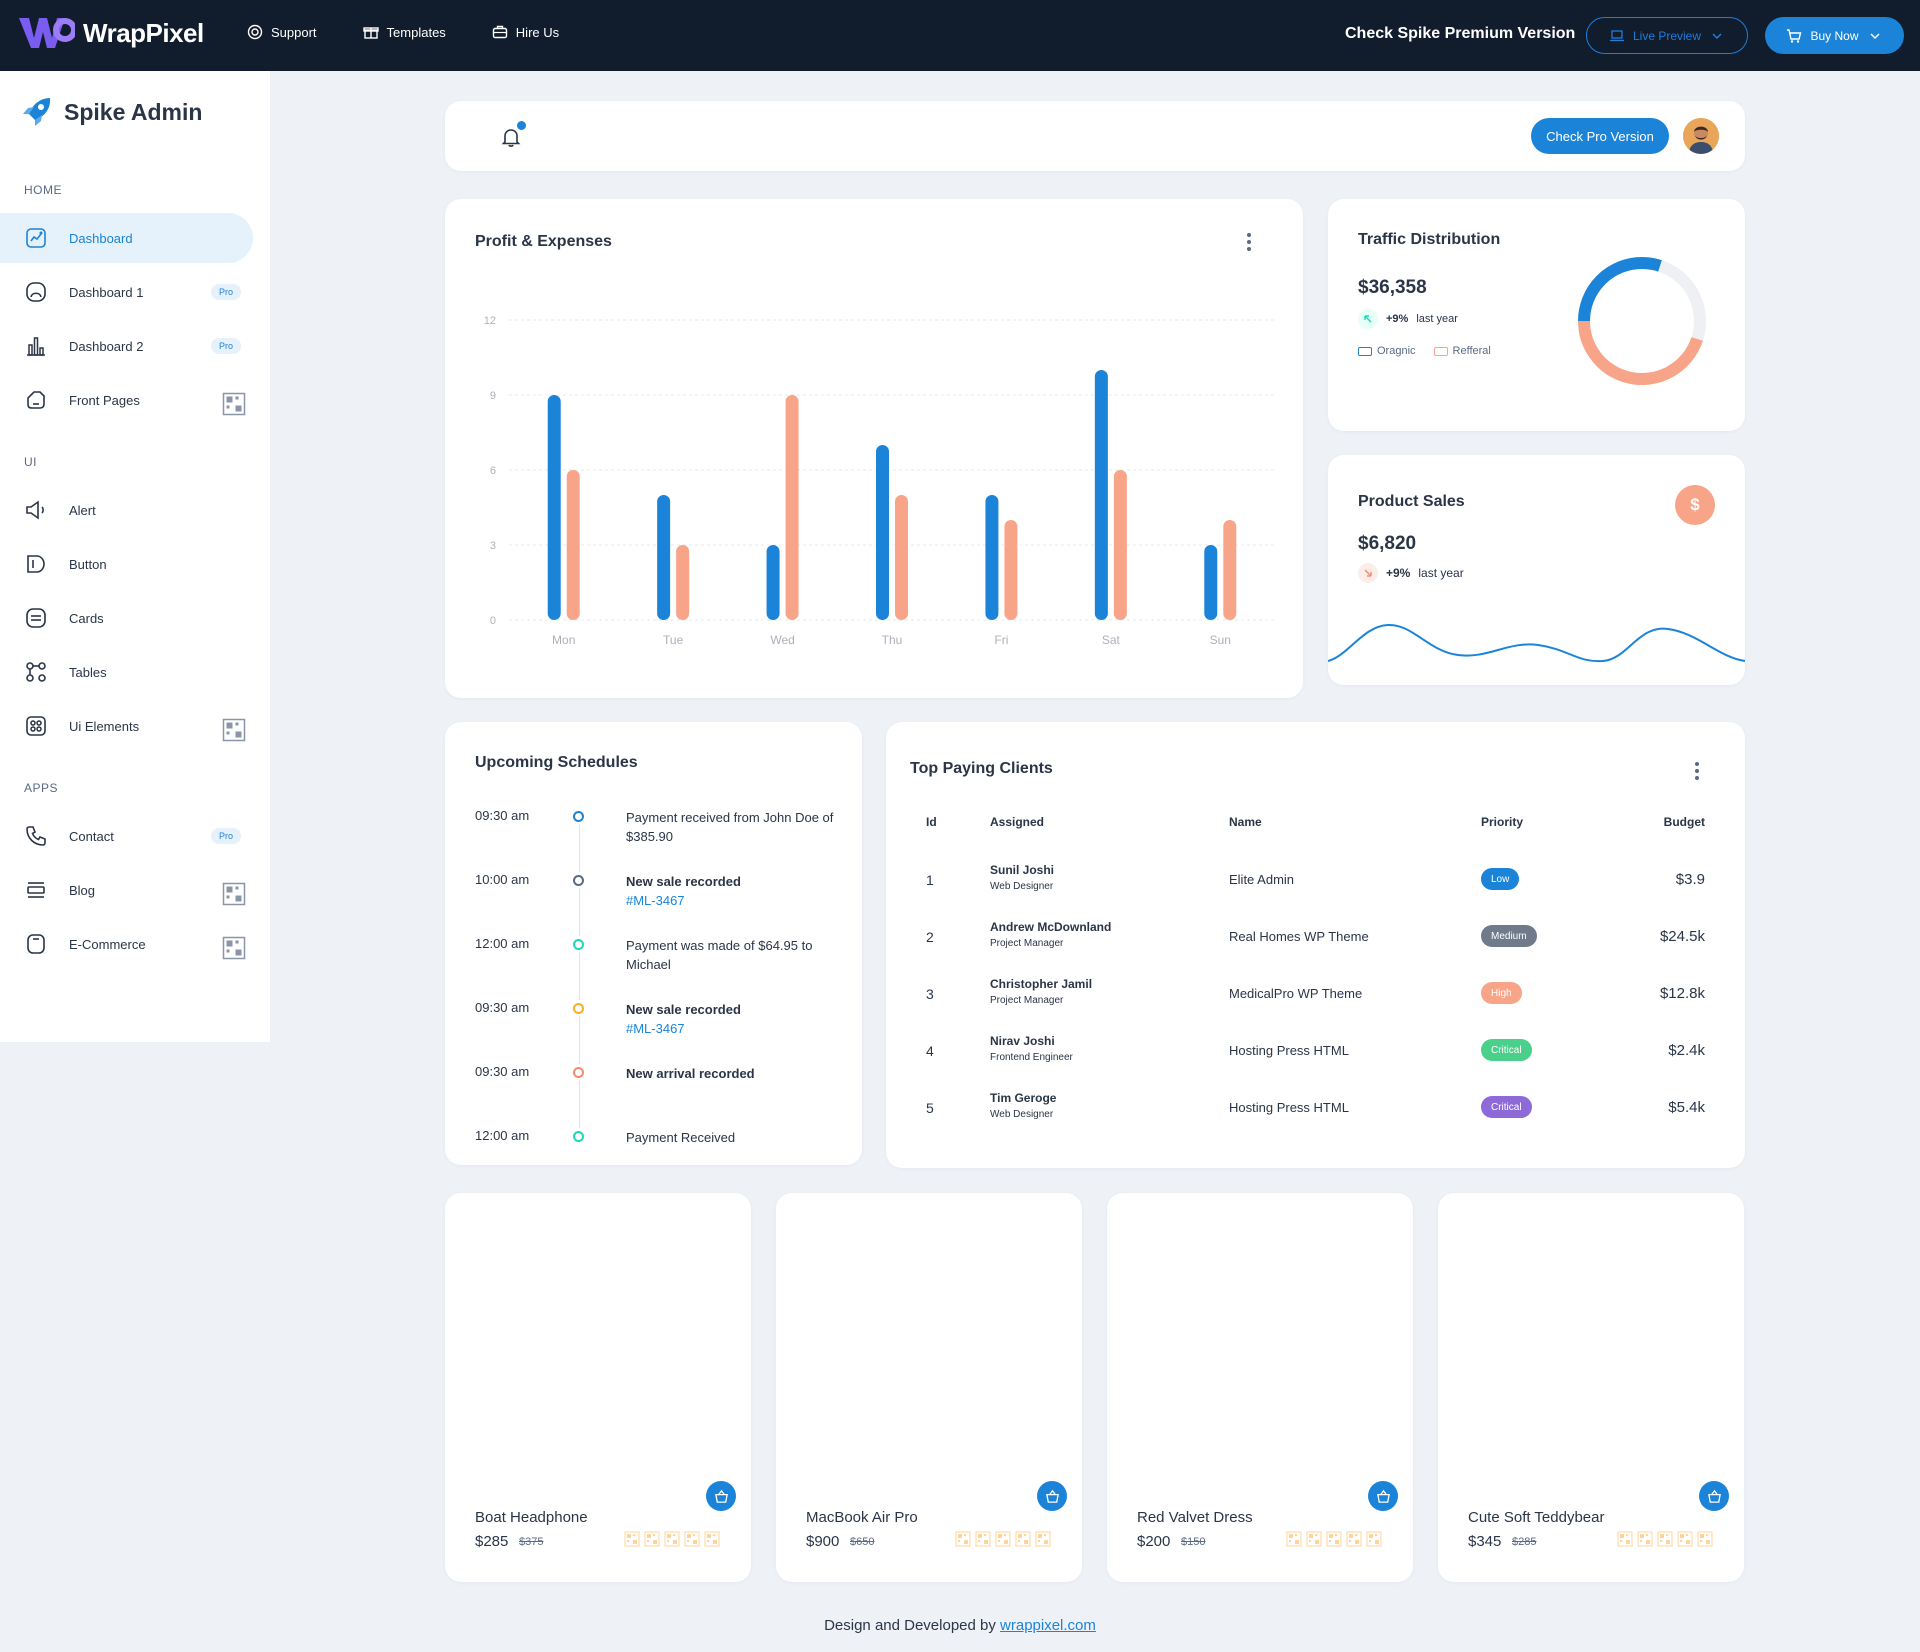  What do you see at coordinates (1834, 35) in the screenshot?
I see `buy-now-button: Buy Now` at bounding box center [1834, 35].